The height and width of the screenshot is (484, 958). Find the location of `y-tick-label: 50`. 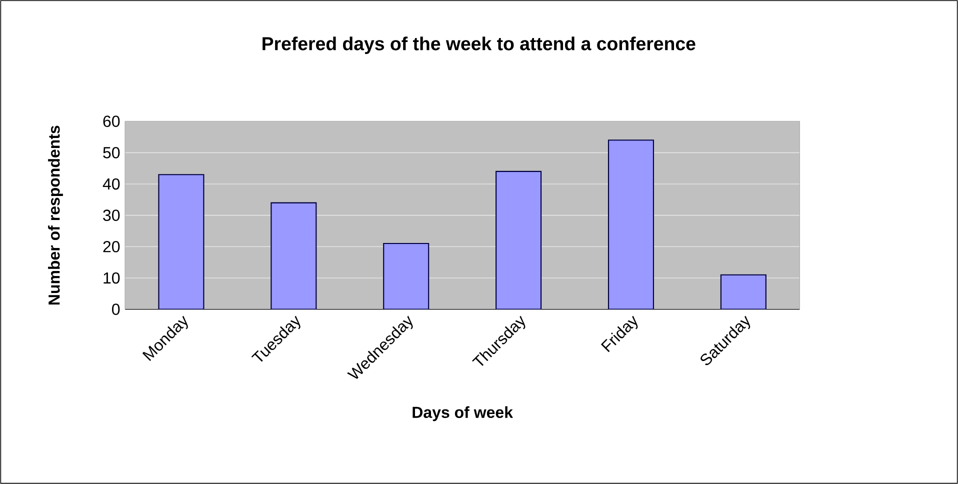

y-tick-label: 50 is located at coordinates (111, 152).